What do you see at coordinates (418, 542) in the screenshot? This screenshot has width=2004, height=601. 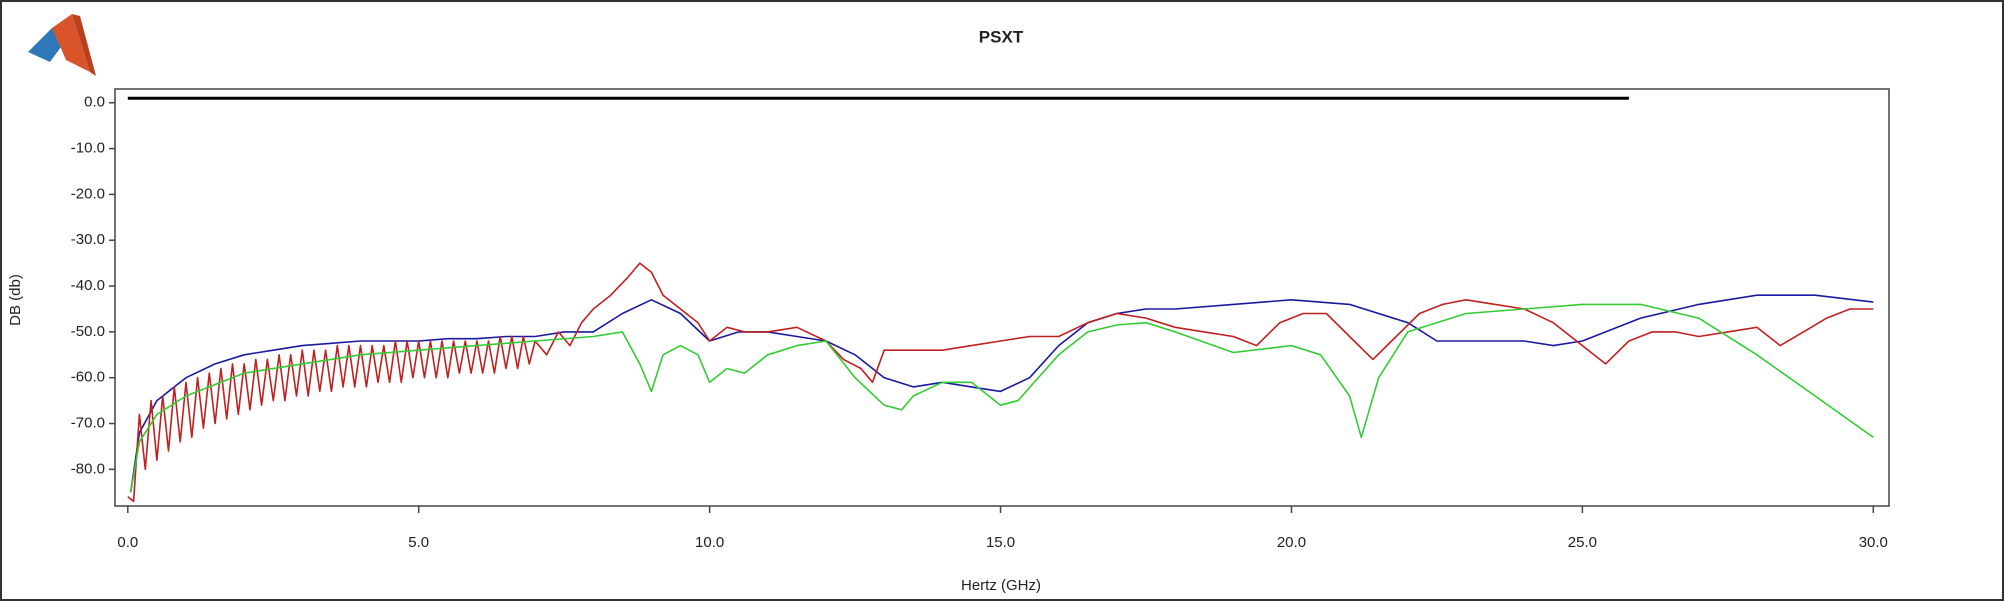 I see `x-tick-label: 5.0` at bounding box center [418, 542].